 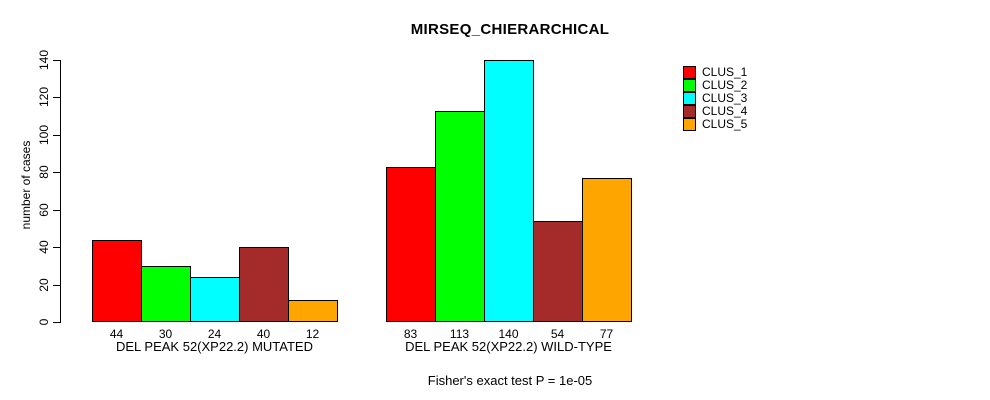 What do you see at coordinates (214, 334) in the screenshot?
I see `bar-value-label: 24` at bounding box center [214, 334].